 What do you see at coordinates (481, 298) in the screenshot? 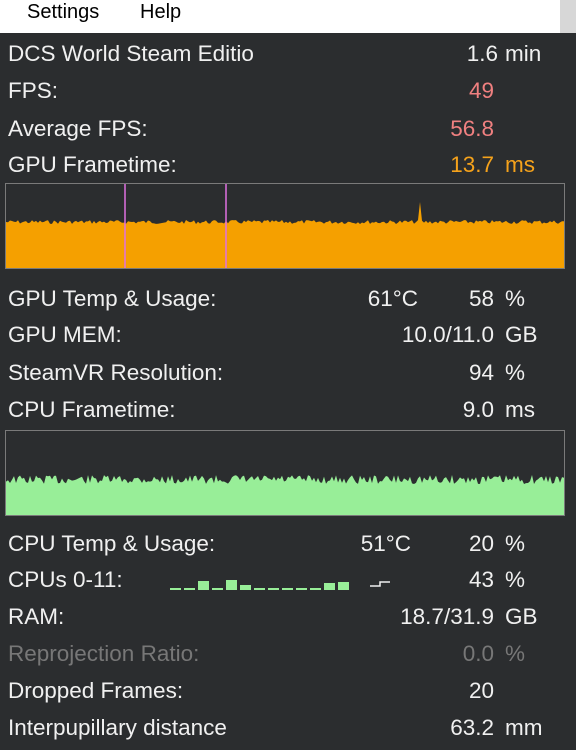
I see `gpu-usage-value: 58` at bounding box center [481, 298].